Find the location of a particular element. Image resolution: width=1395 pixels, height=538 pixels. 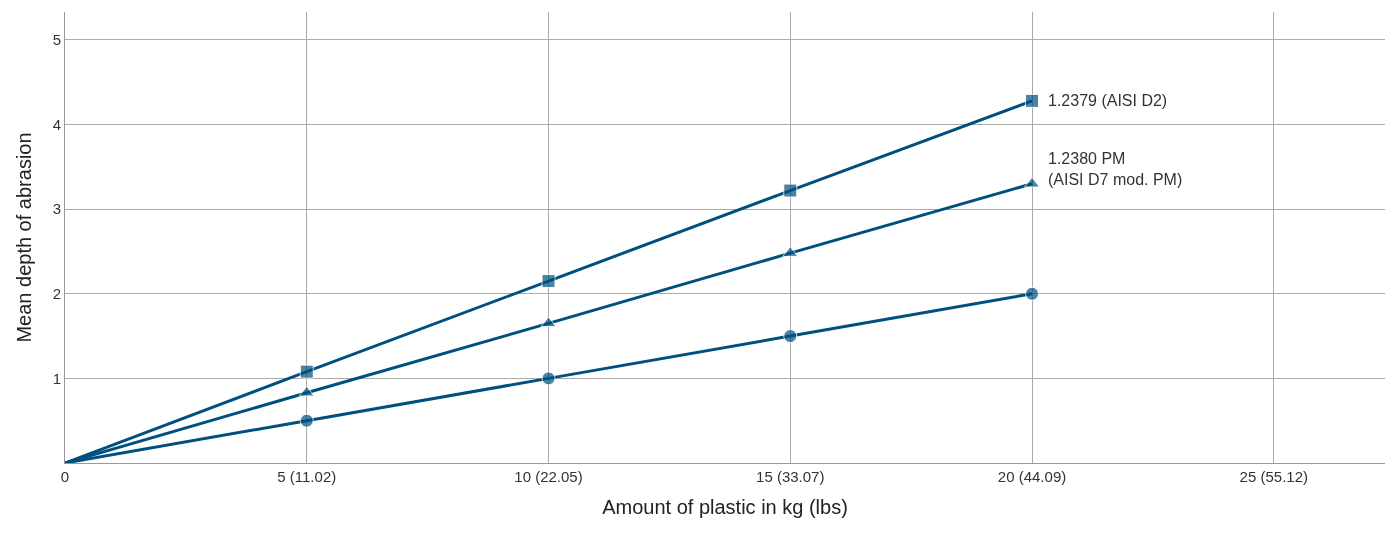

x-tick-label: 10 (22.05) is located at coordinates (548, 476).